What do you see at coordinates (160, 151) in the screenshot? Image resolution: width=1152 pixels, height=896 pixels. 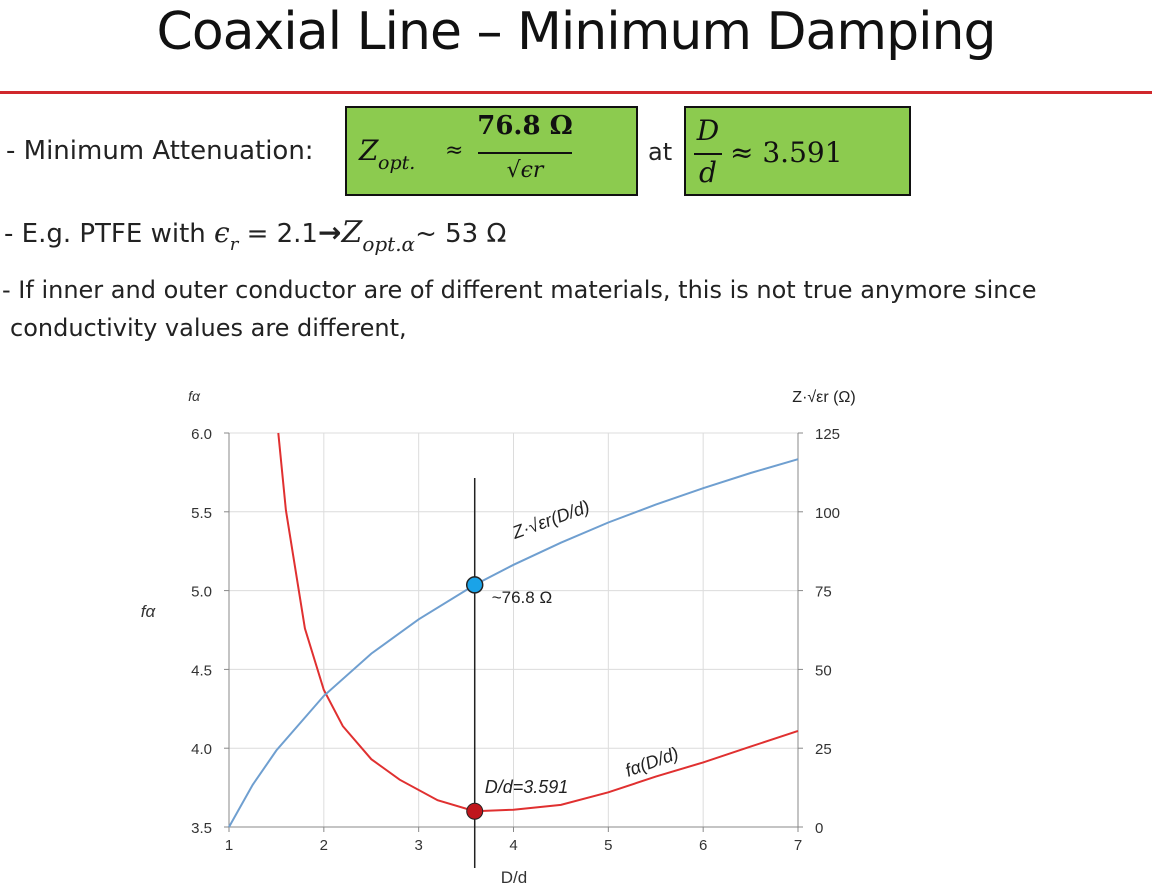 I see `bullet-minimum-attenuation: - Minimum Attenuation:` at bounding box center [160, 151].